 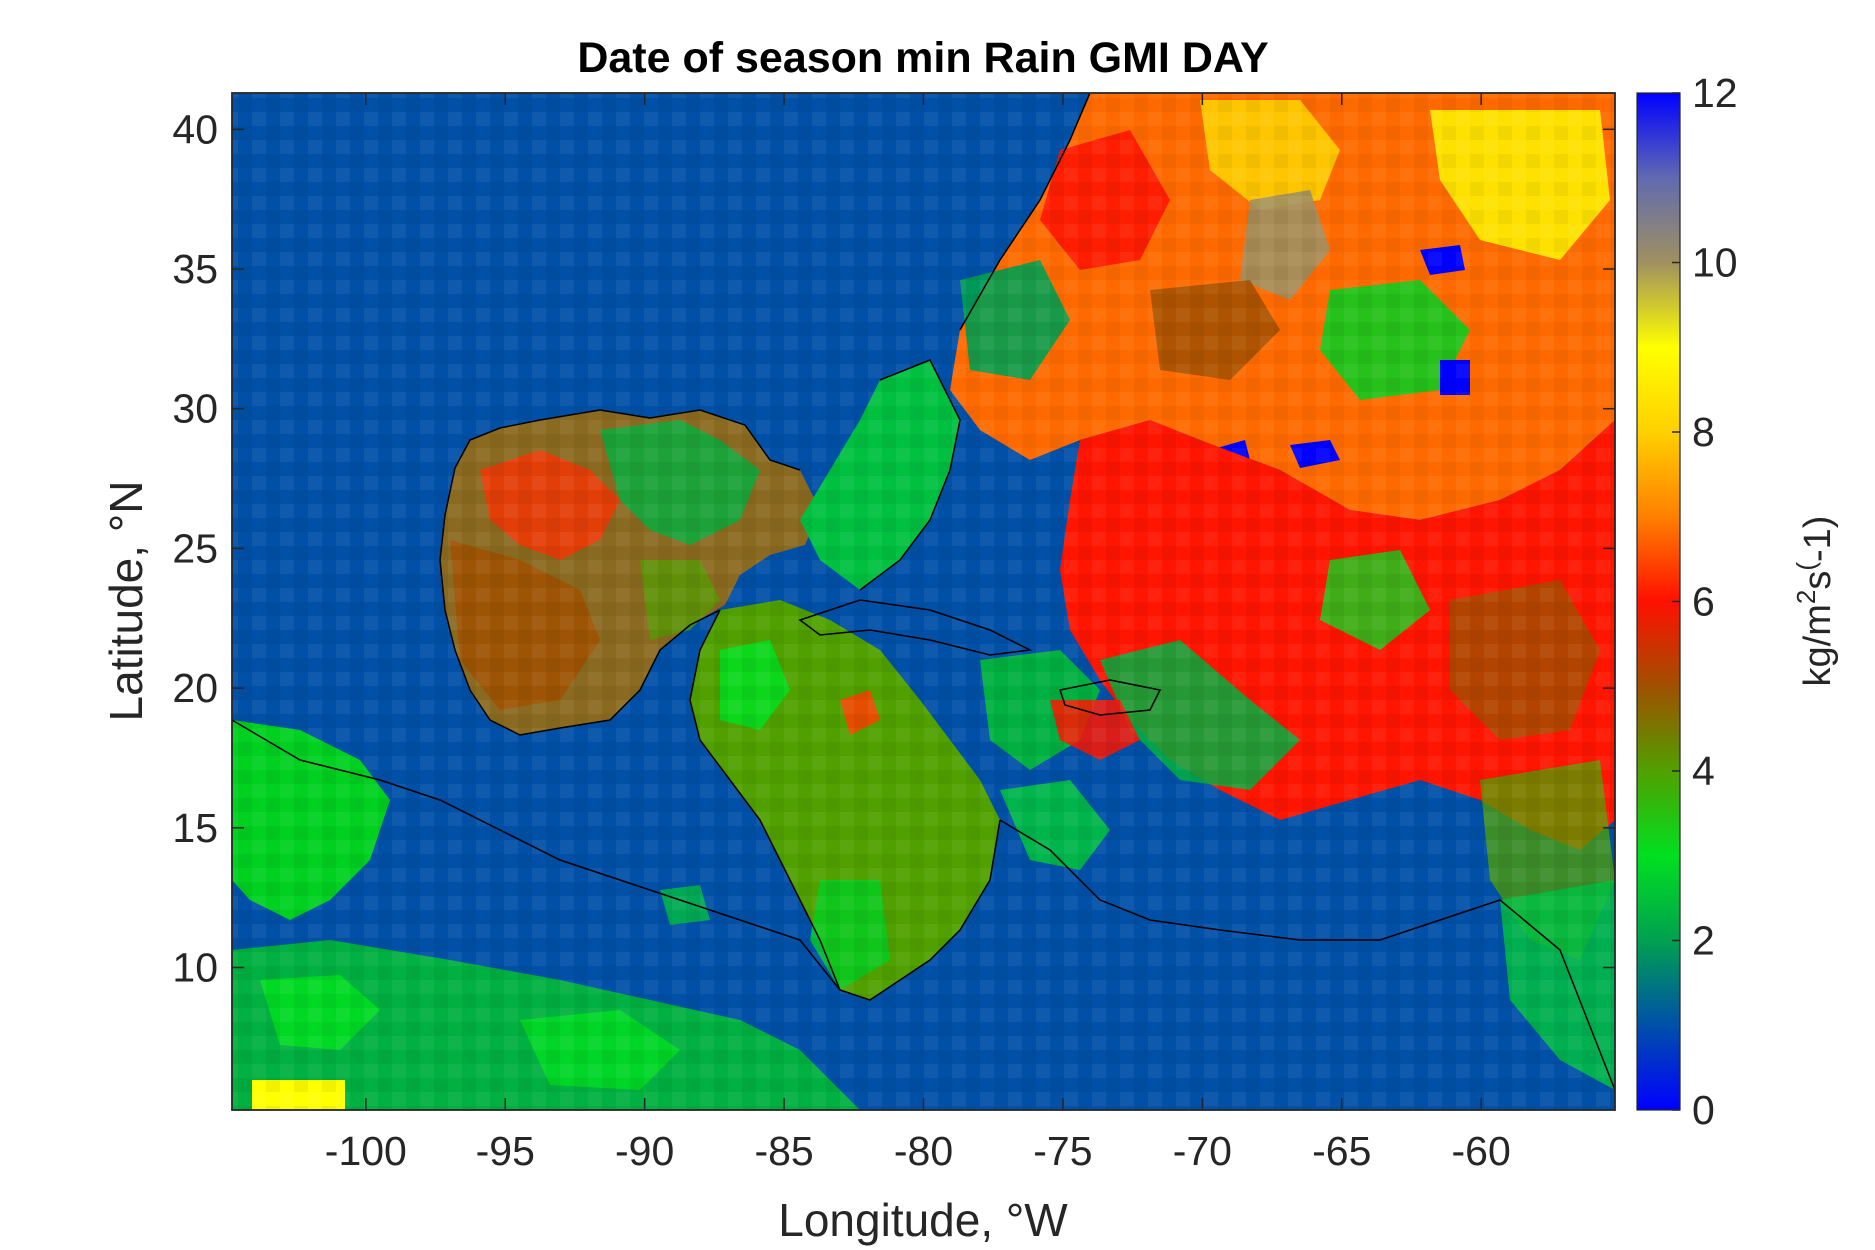 What do you see at coordinates (910, 475) in the screenshot?
I see `coastline-florida` at bounding box center [910, 475].